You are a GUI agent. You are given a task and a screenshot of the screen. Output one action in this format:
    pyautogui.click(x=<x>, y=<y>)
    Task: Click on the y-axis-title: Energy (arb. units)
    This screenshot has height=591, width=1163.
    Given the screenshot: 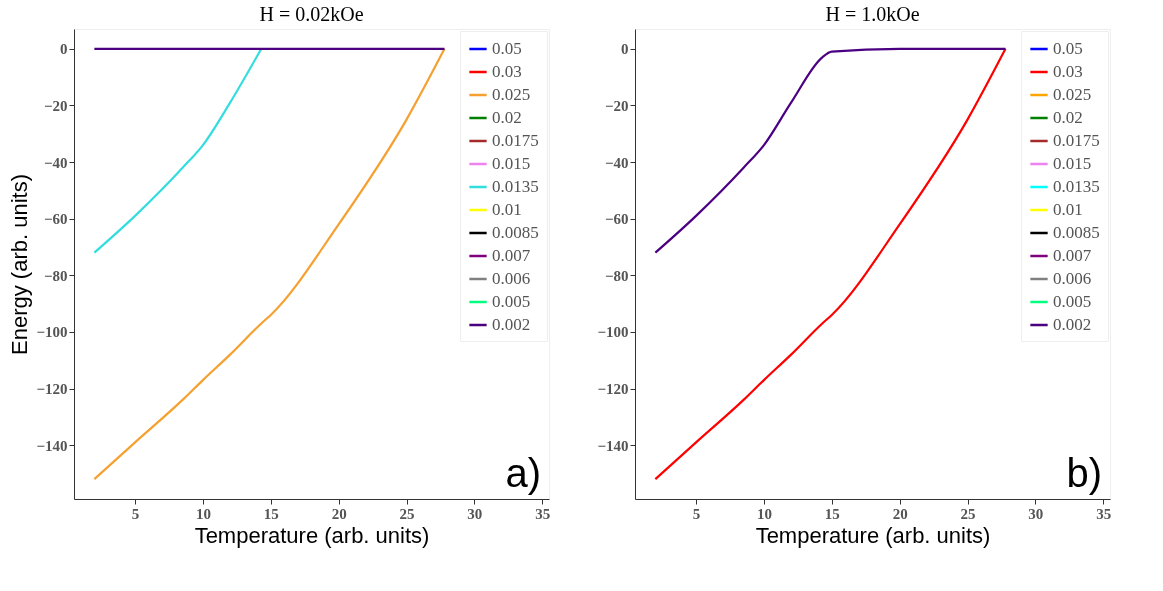 What is the action you would take?
    pyautogui.click(x=20, y=264)
    